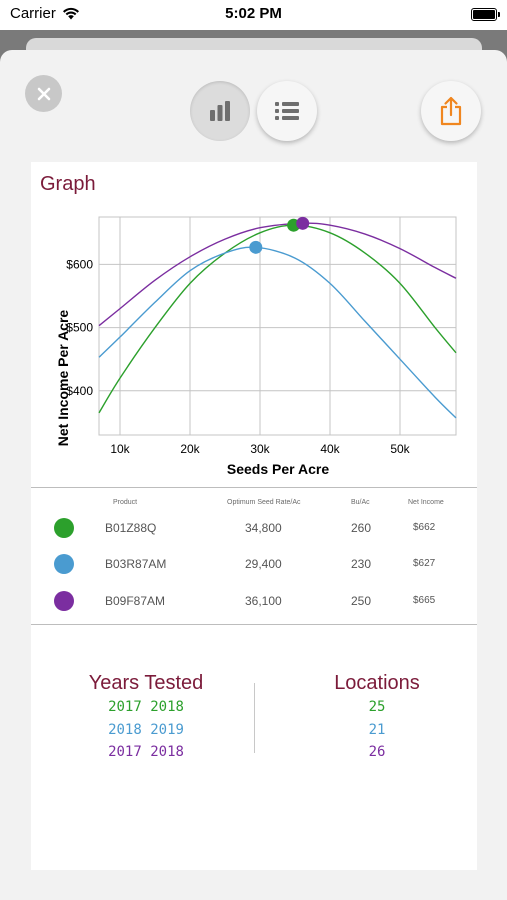  What do you see at coordinates (125, 502) in the screenshot?
I see `header-product: Product` at bounding box center [125, 502].